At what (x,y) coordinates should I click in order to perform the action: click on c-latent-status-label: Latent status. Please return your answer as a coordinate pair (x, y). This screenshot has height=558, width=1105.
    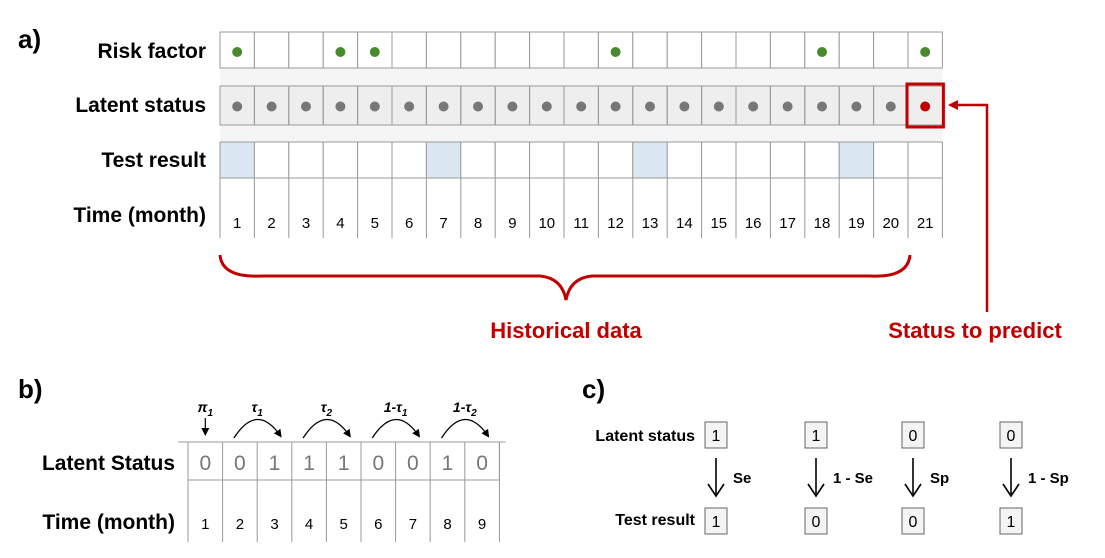
    Looking at the image, I should click on (645, 436).